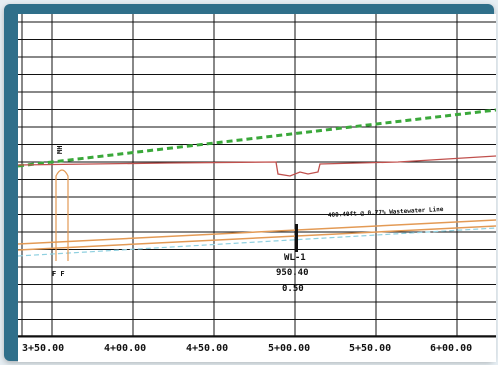 The height and width of the screenshot is (365, 498). Describe the element at coordinates (293, 289) in the screenshot. I see `structure-value: 0.50` at that location.